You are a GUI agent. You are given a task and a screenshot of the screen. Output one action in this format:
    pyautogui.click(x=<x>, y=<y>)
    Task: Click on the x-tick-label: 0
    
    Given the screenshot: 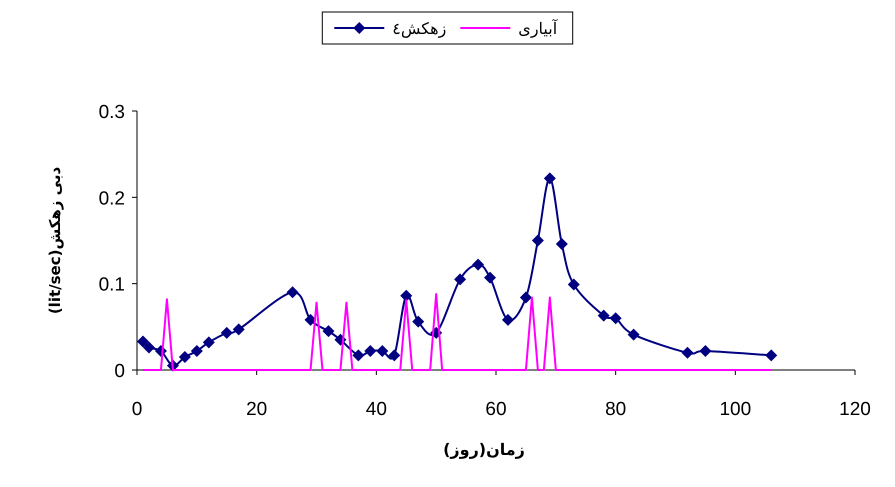 What is the action you would take?
    pyautogui.click(x=137, y=409)
    